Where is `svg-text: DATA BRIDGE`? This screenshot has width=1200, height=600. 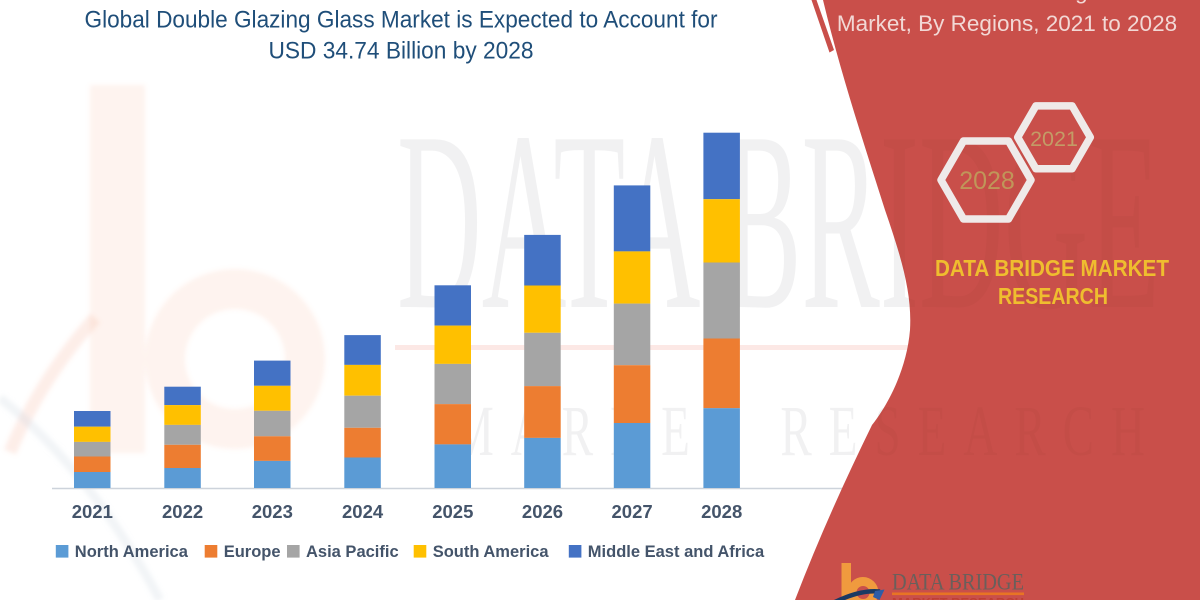
svg-text: DATA BRIDGE is located at coordinates (958, 582).